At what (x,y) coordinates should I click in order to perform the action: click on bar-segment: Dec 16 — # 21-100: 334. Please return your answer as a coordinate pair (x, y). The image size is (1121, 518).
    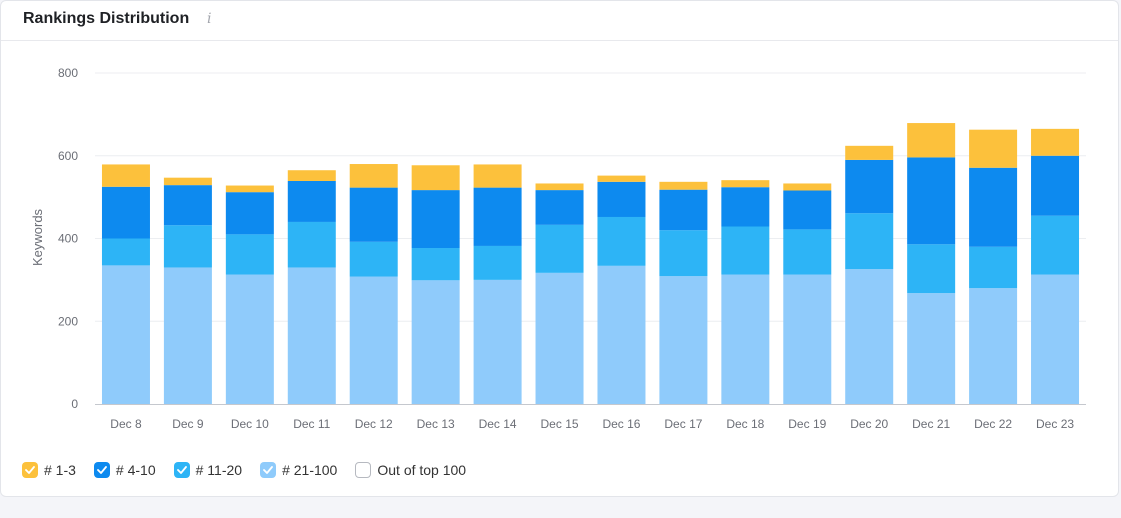
    Looking at the image, I should click on (621, 334).